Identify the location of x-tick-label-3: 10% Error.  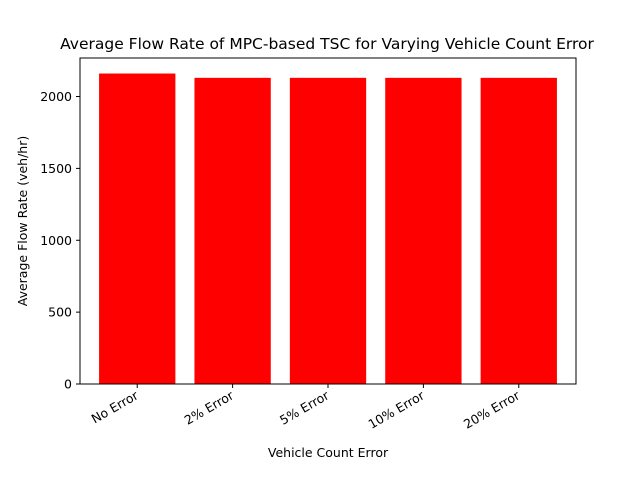
(396, 409).